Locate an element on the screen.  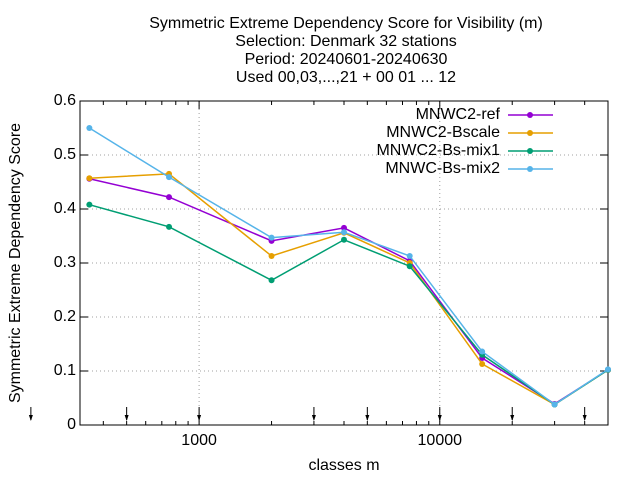
y-axis-label: Symmetric Extreme Dependency Score is located at coordinates (15, 263).